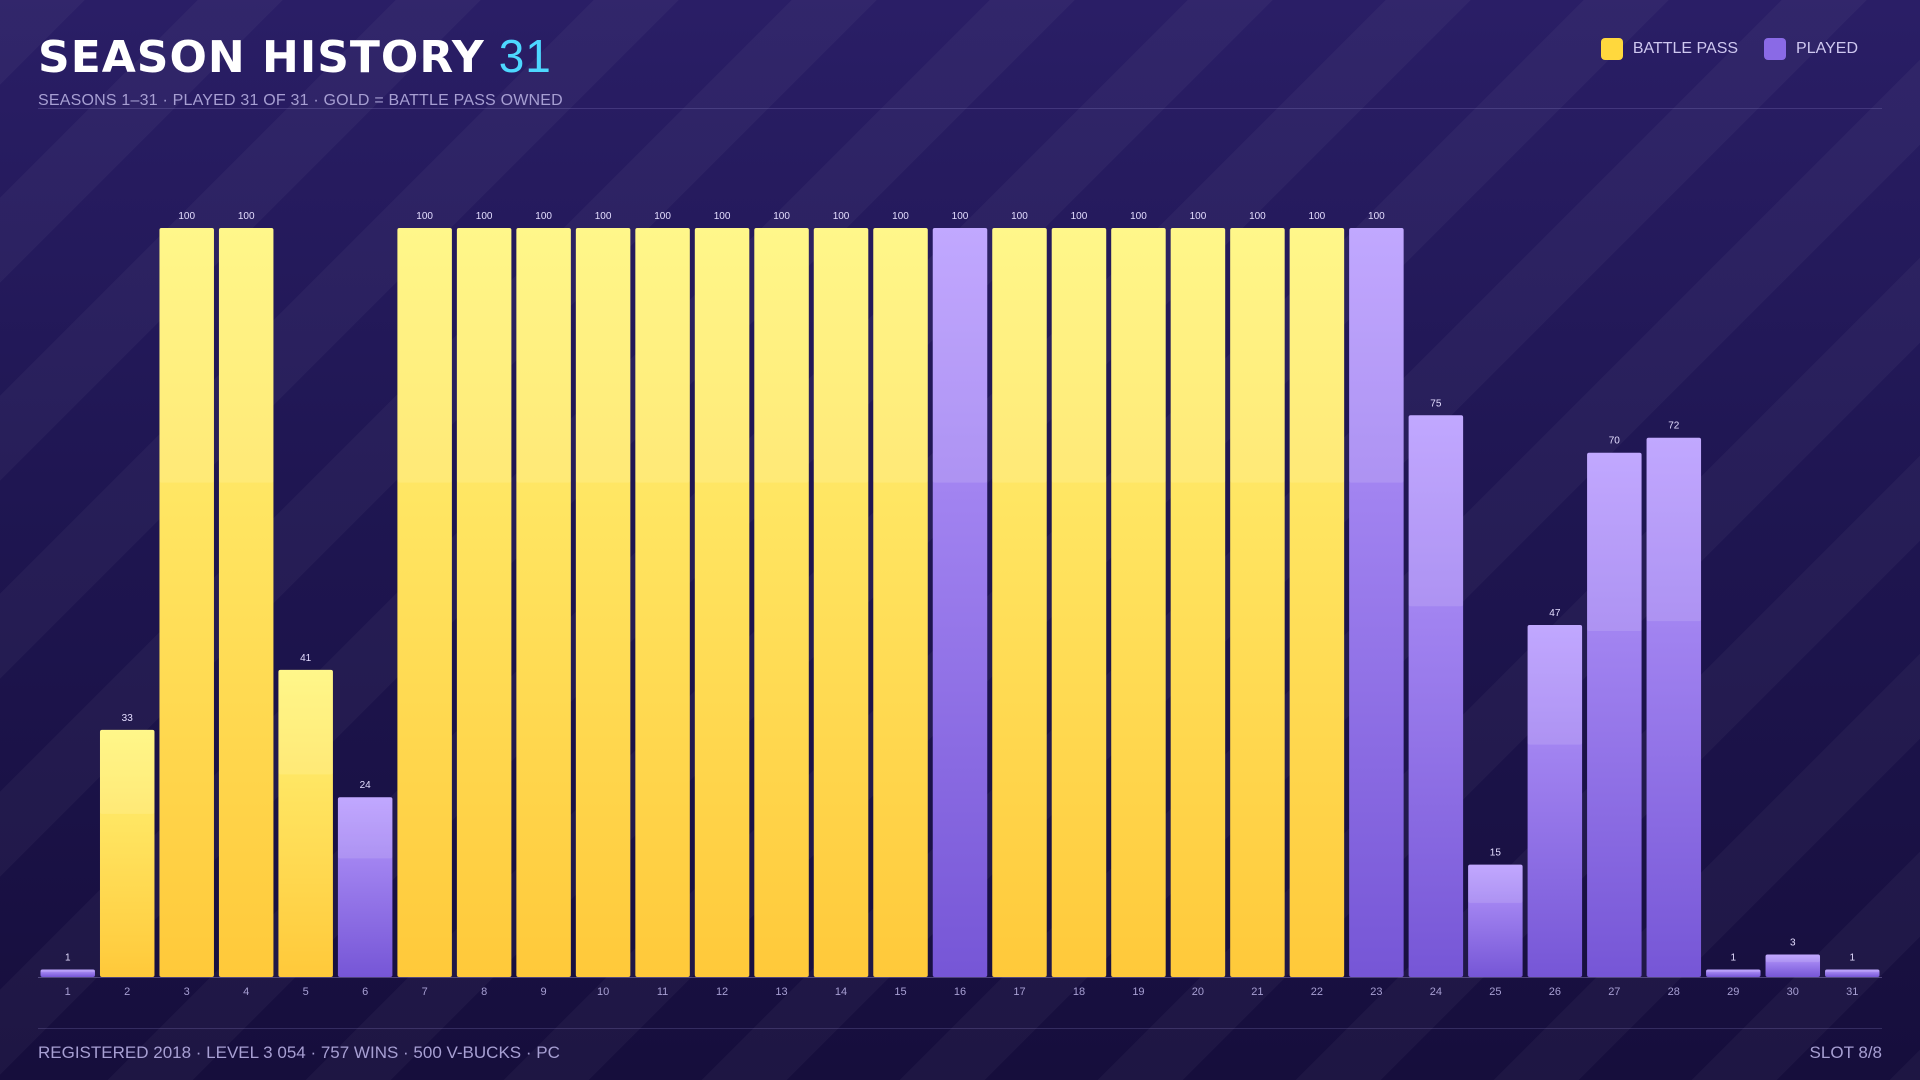 The width and height of the screenshot is (1920, 1080). I want to click on season-bar-27: 70 27, so click(1614, 717).